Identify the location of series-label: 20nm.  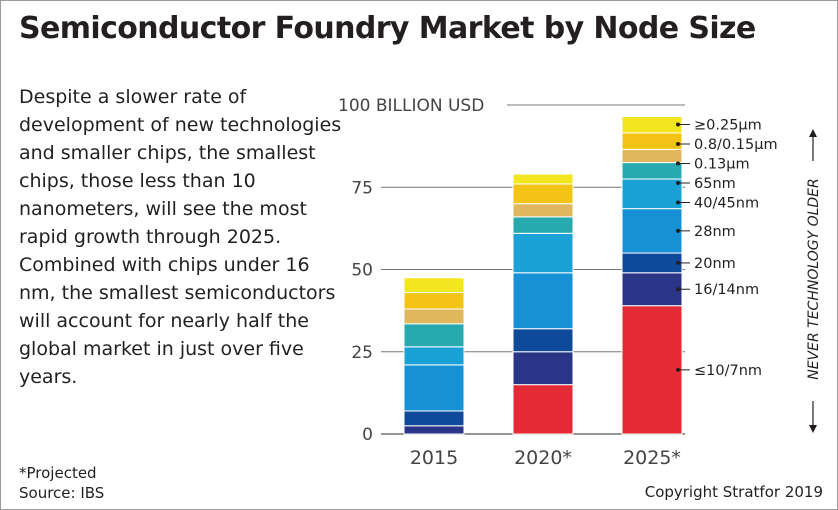
(715, 264).